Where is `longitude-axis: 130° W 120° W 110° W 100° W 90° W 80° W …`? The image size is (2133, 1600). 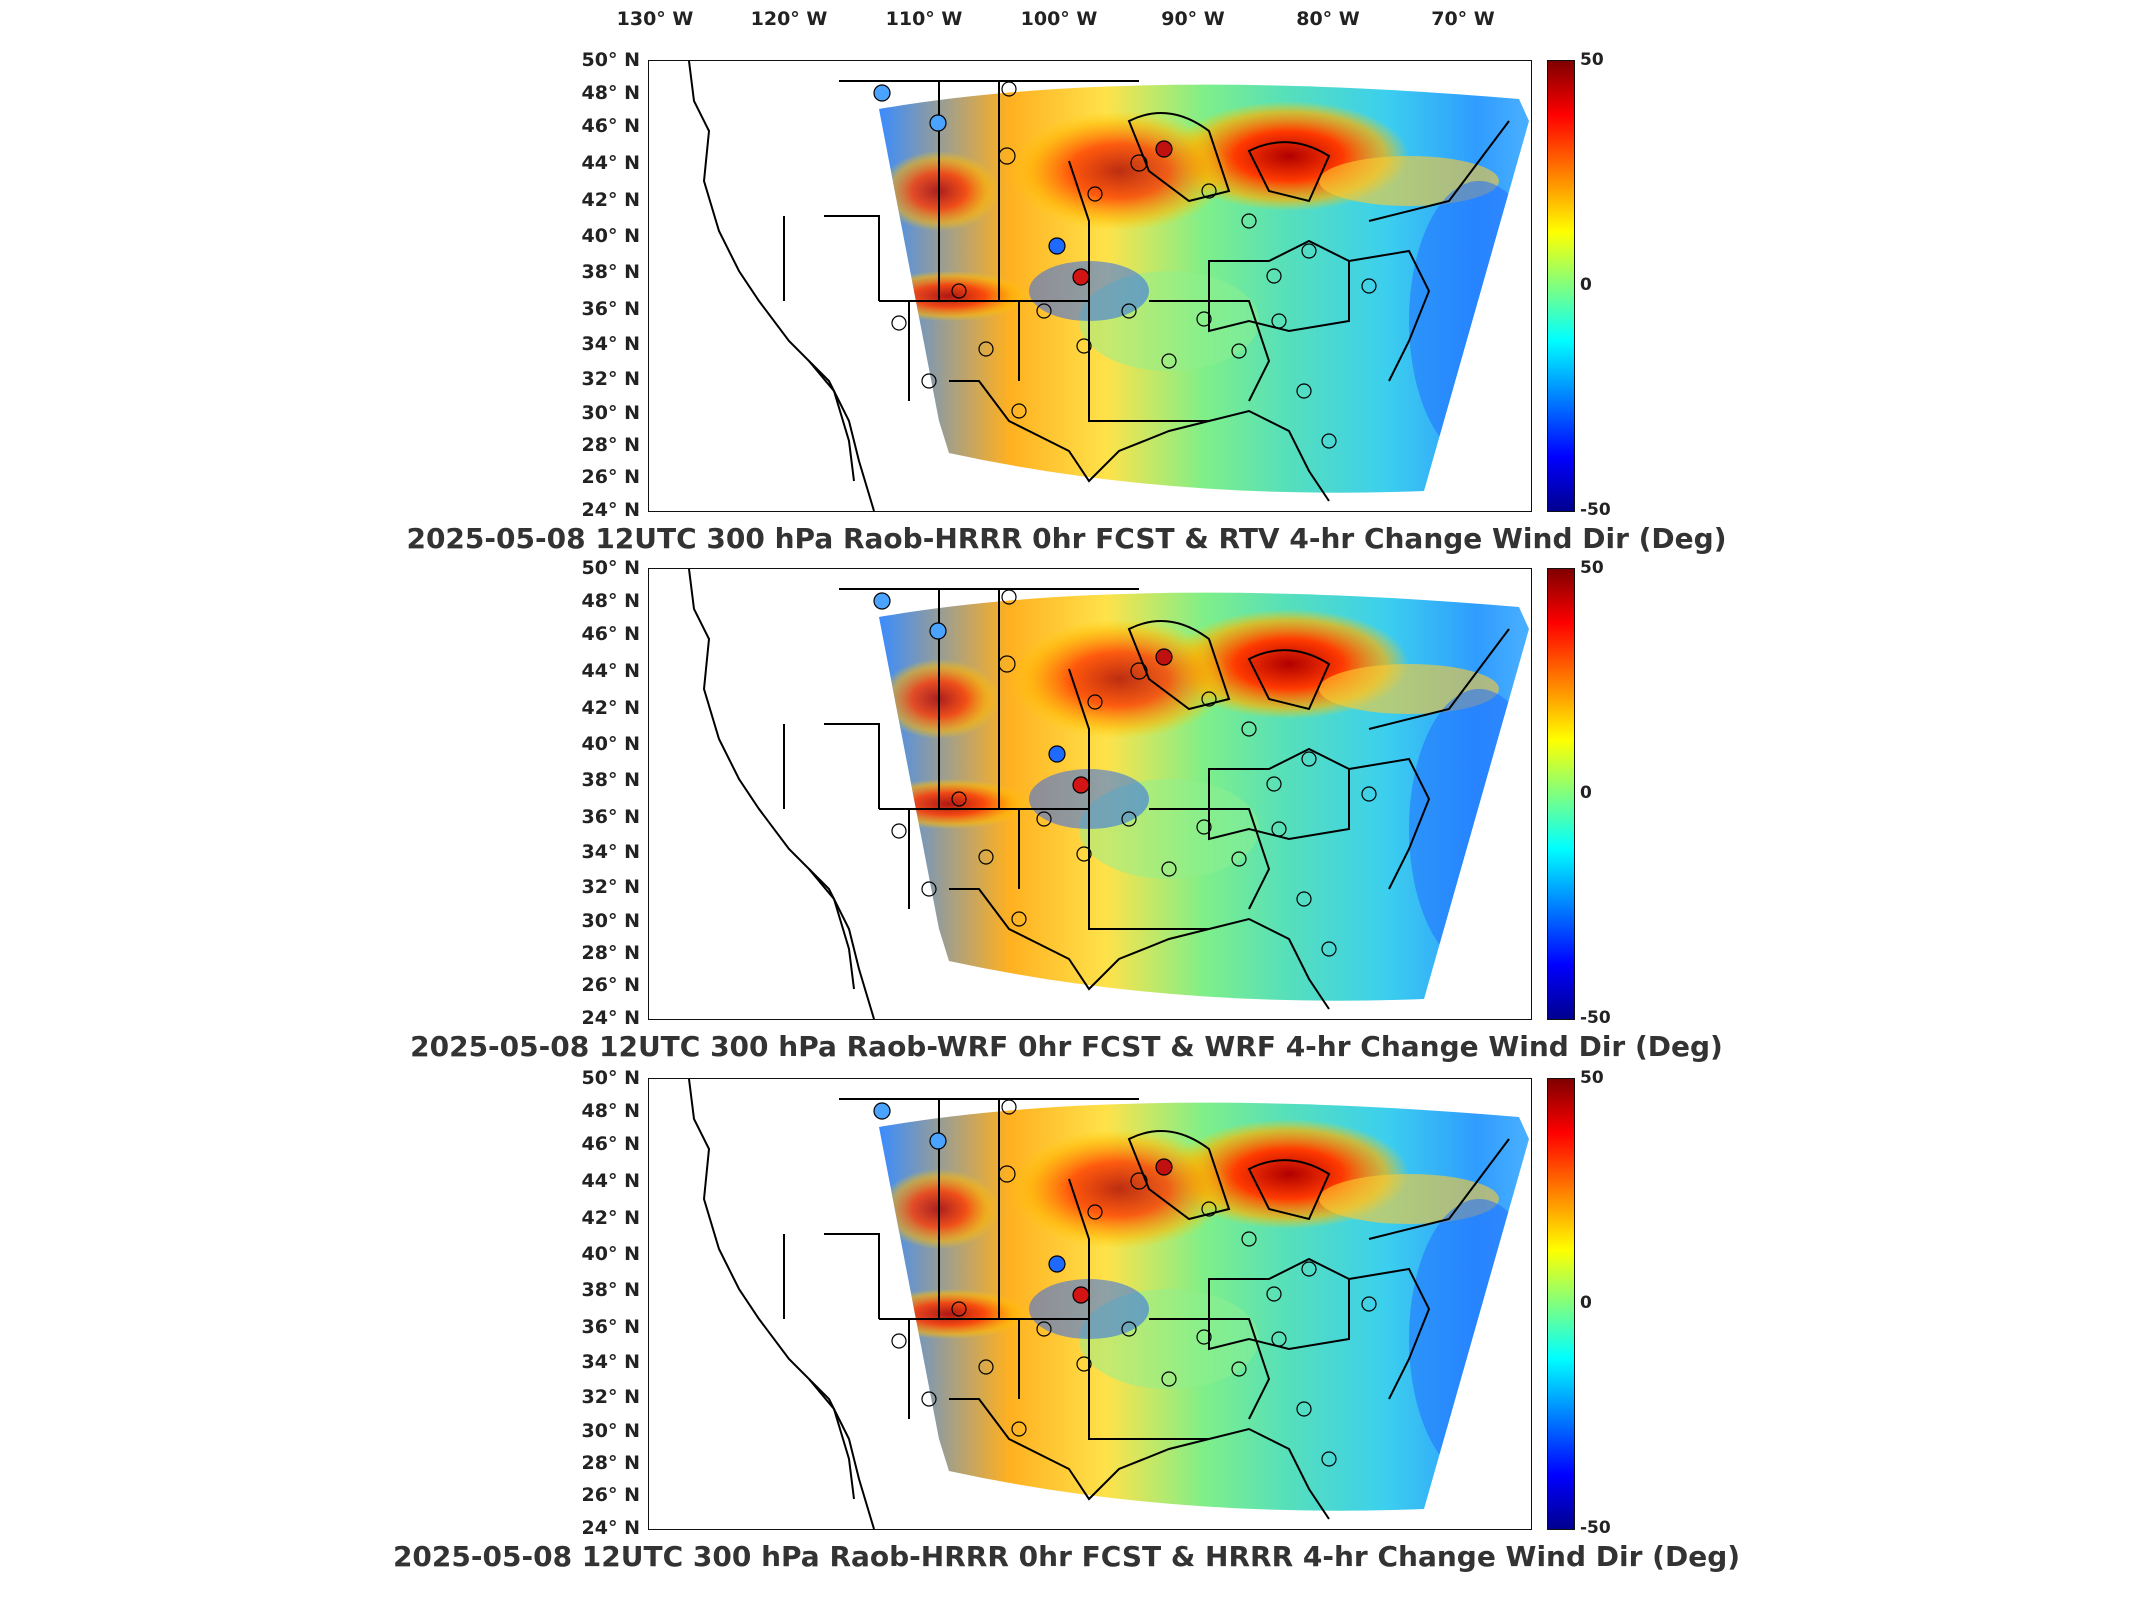
longitude-axis: 130° W 120° W 110° W 100° W 90° W 80° W … is located at coordinates (1066, 20).